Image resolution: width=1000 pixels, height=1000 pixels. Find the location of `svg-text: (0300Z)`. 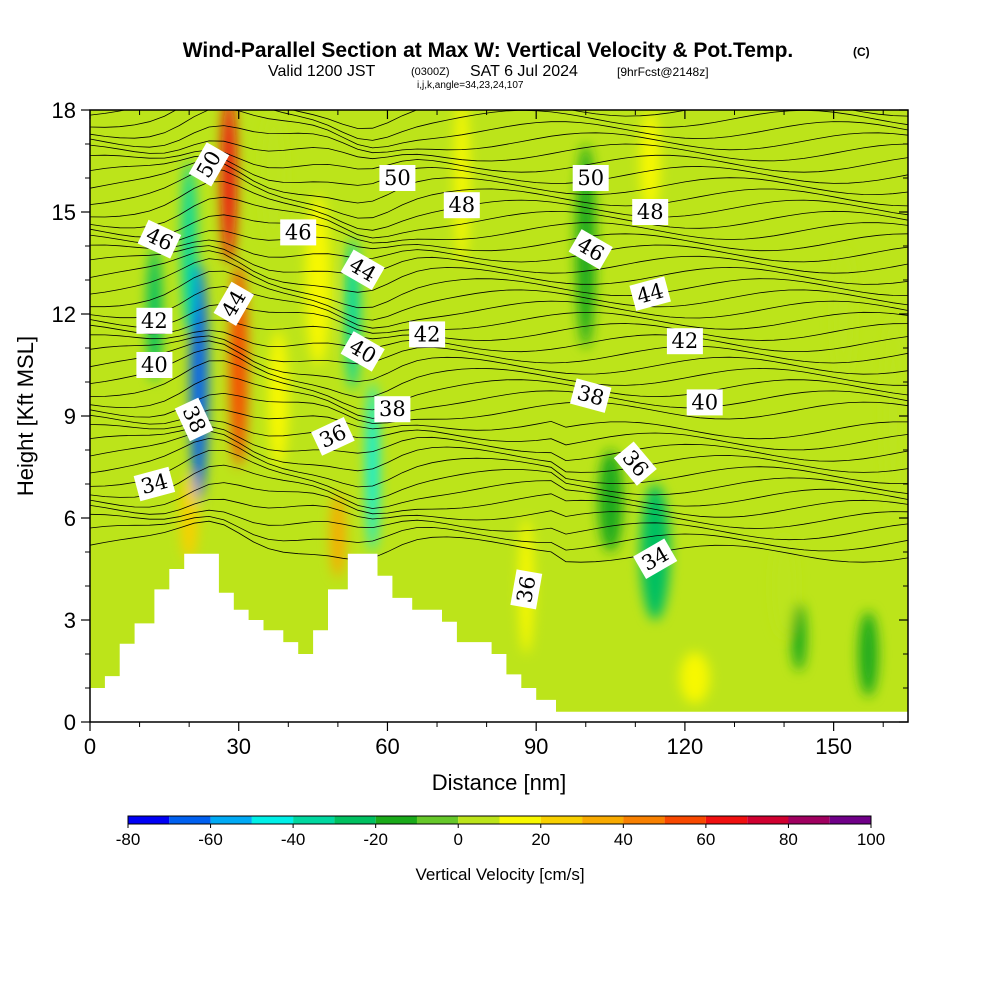

svg-text: (0300Z) is located at coordinates (430, 72).